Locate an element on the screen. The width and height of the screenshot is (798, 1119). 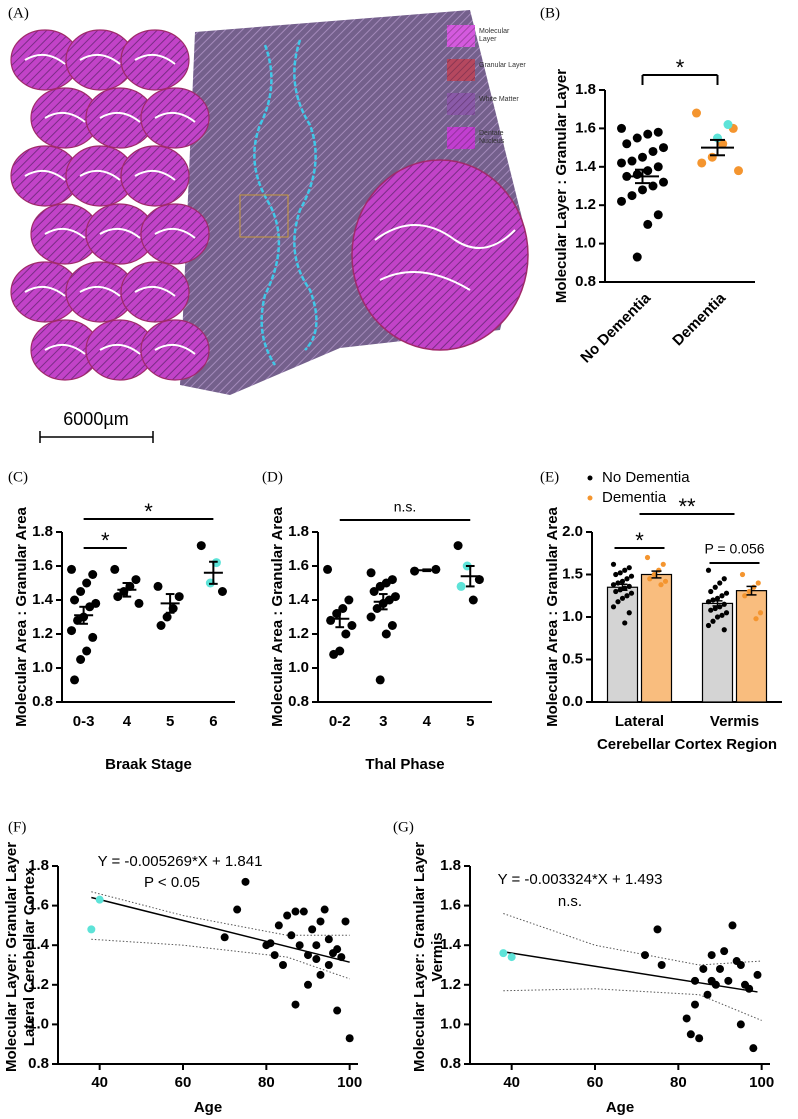
x-tick-label: 4 is located at coordinates (127, 721).